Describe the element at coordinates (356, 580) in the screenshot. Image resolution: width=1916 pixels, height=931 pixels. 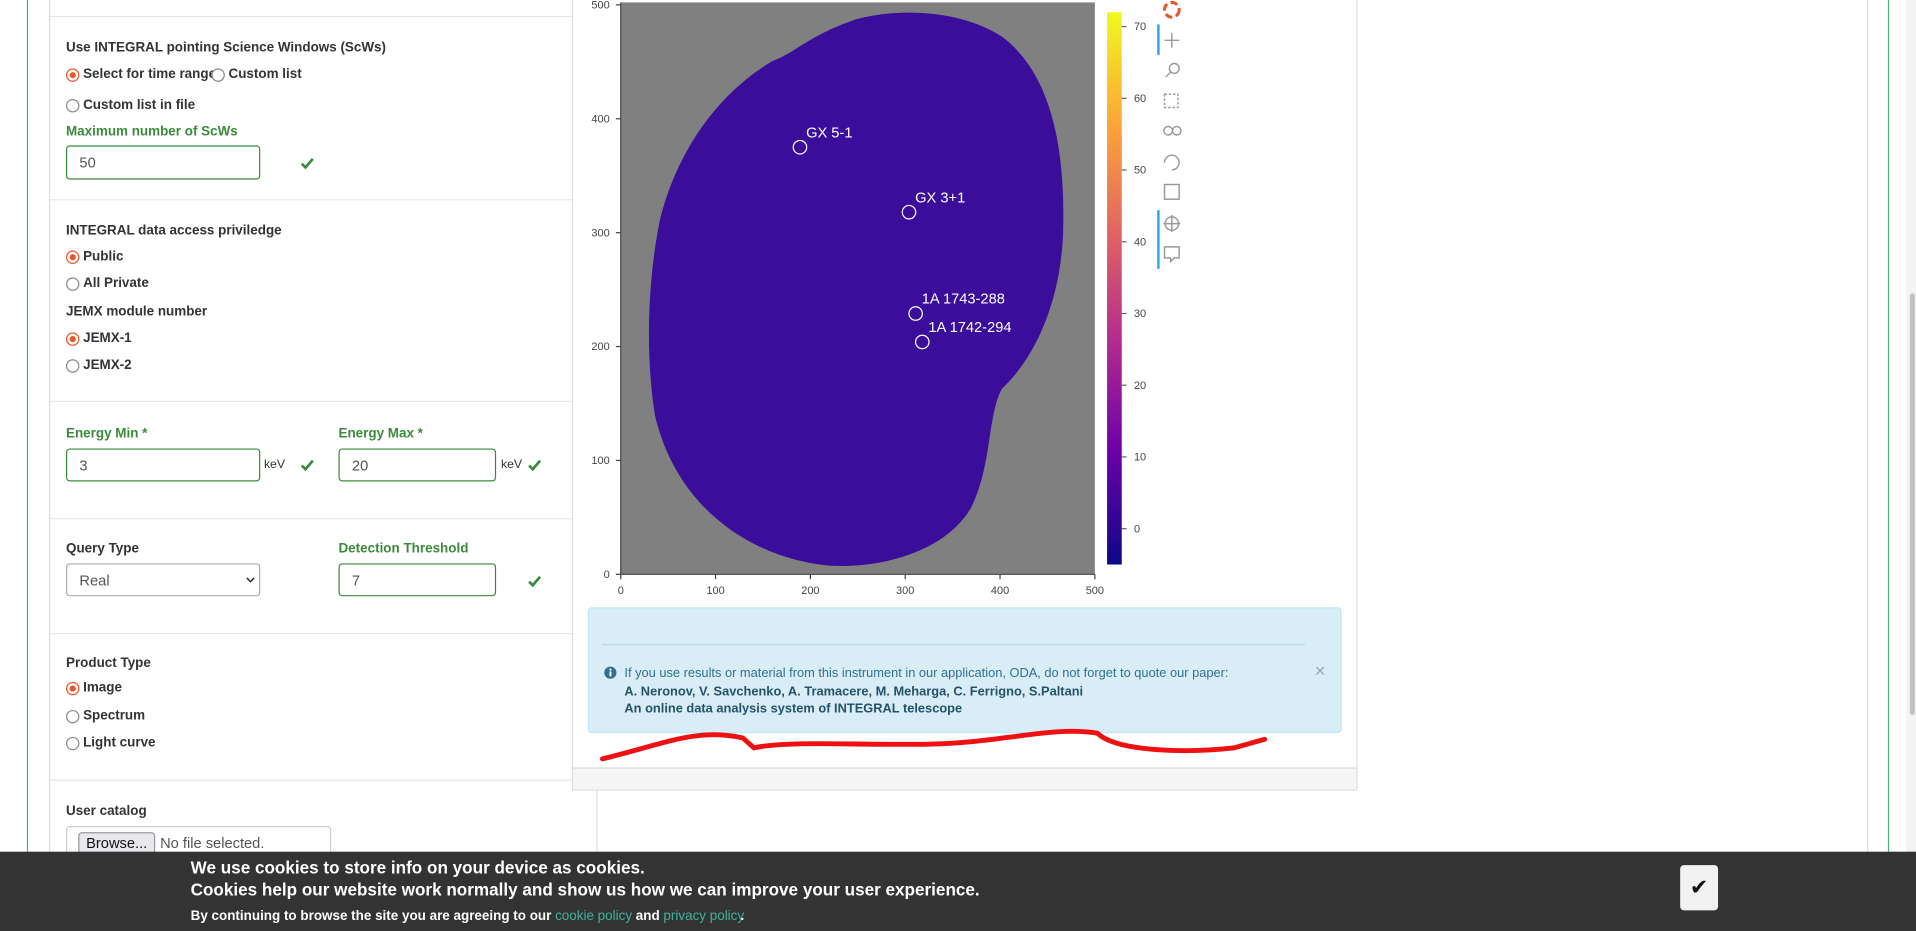
I see `input-value: 7` at that location.